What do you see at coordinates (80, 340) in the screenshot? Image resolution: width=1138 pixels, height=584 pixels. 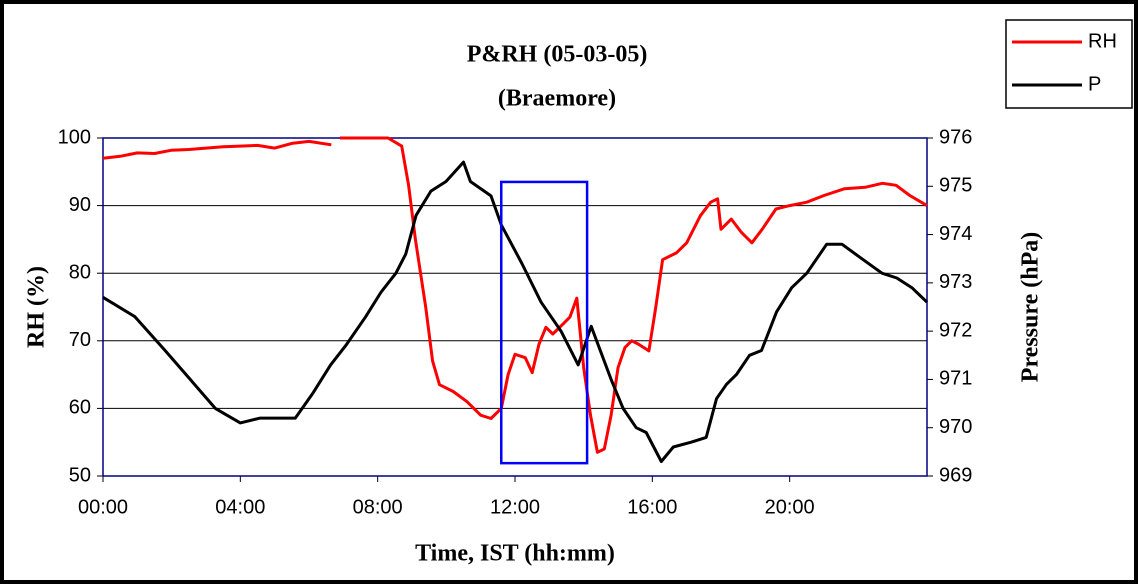 I see `y-tick-label: 70` at bounding box center [80, 340].